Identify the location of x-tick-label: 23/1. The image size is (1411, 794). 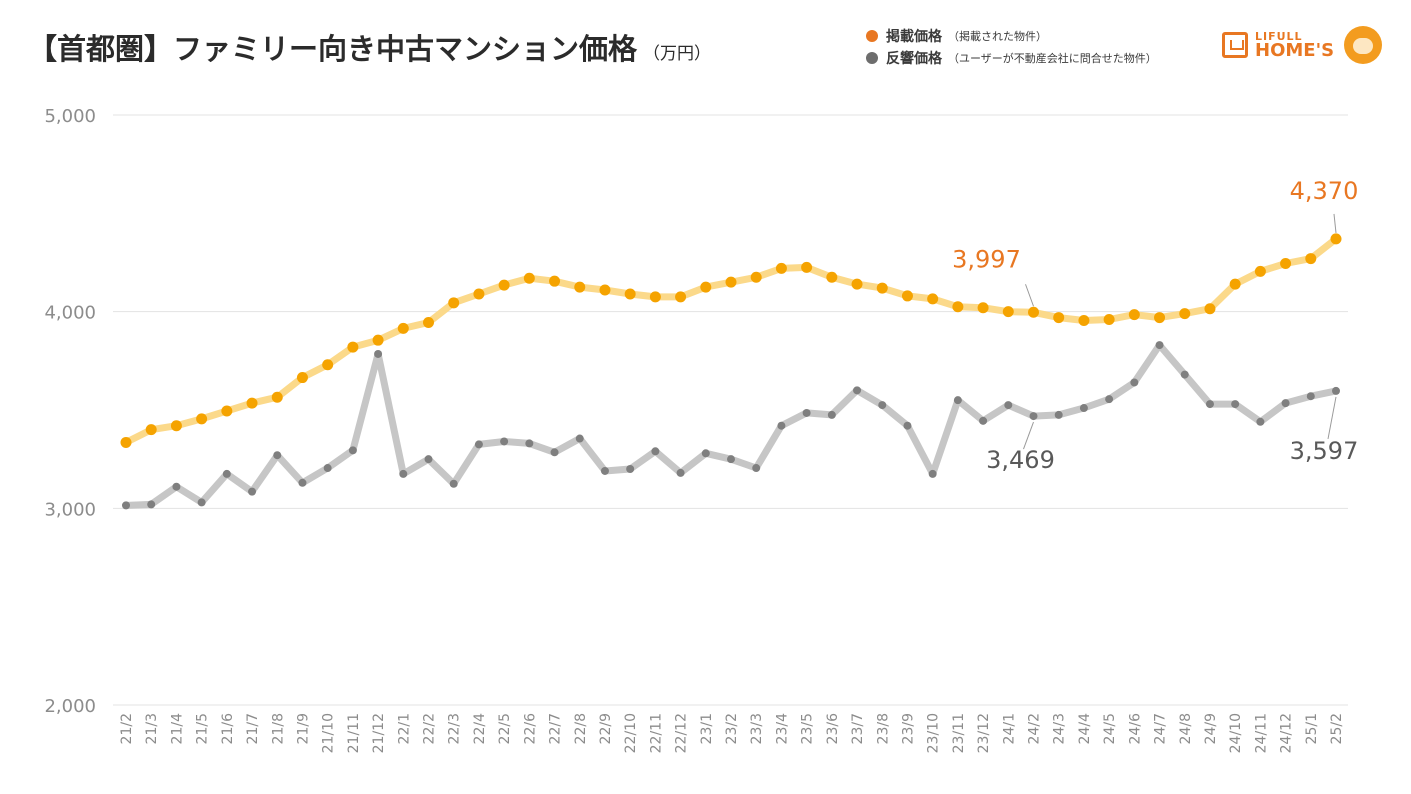
(707, 728).